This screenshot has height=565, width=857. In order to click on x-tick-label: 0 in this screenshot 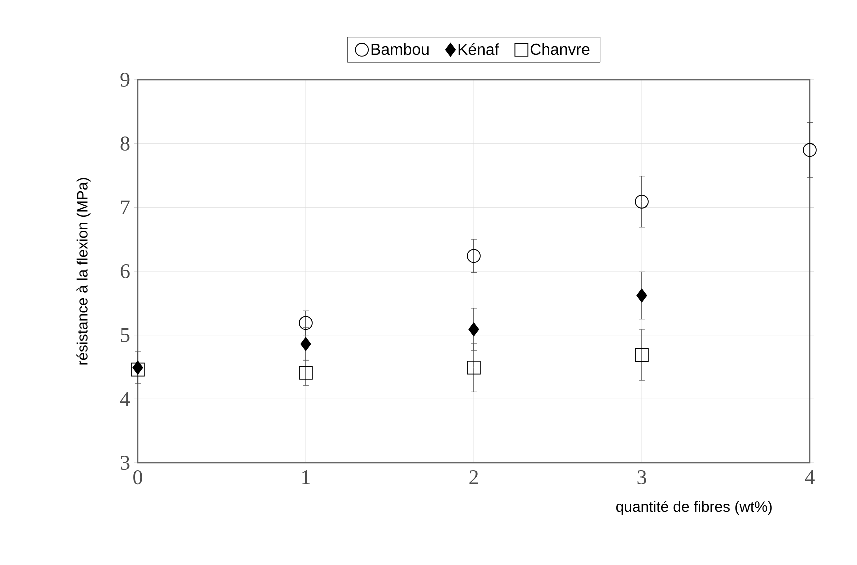, I will do `click(138, 477)`.